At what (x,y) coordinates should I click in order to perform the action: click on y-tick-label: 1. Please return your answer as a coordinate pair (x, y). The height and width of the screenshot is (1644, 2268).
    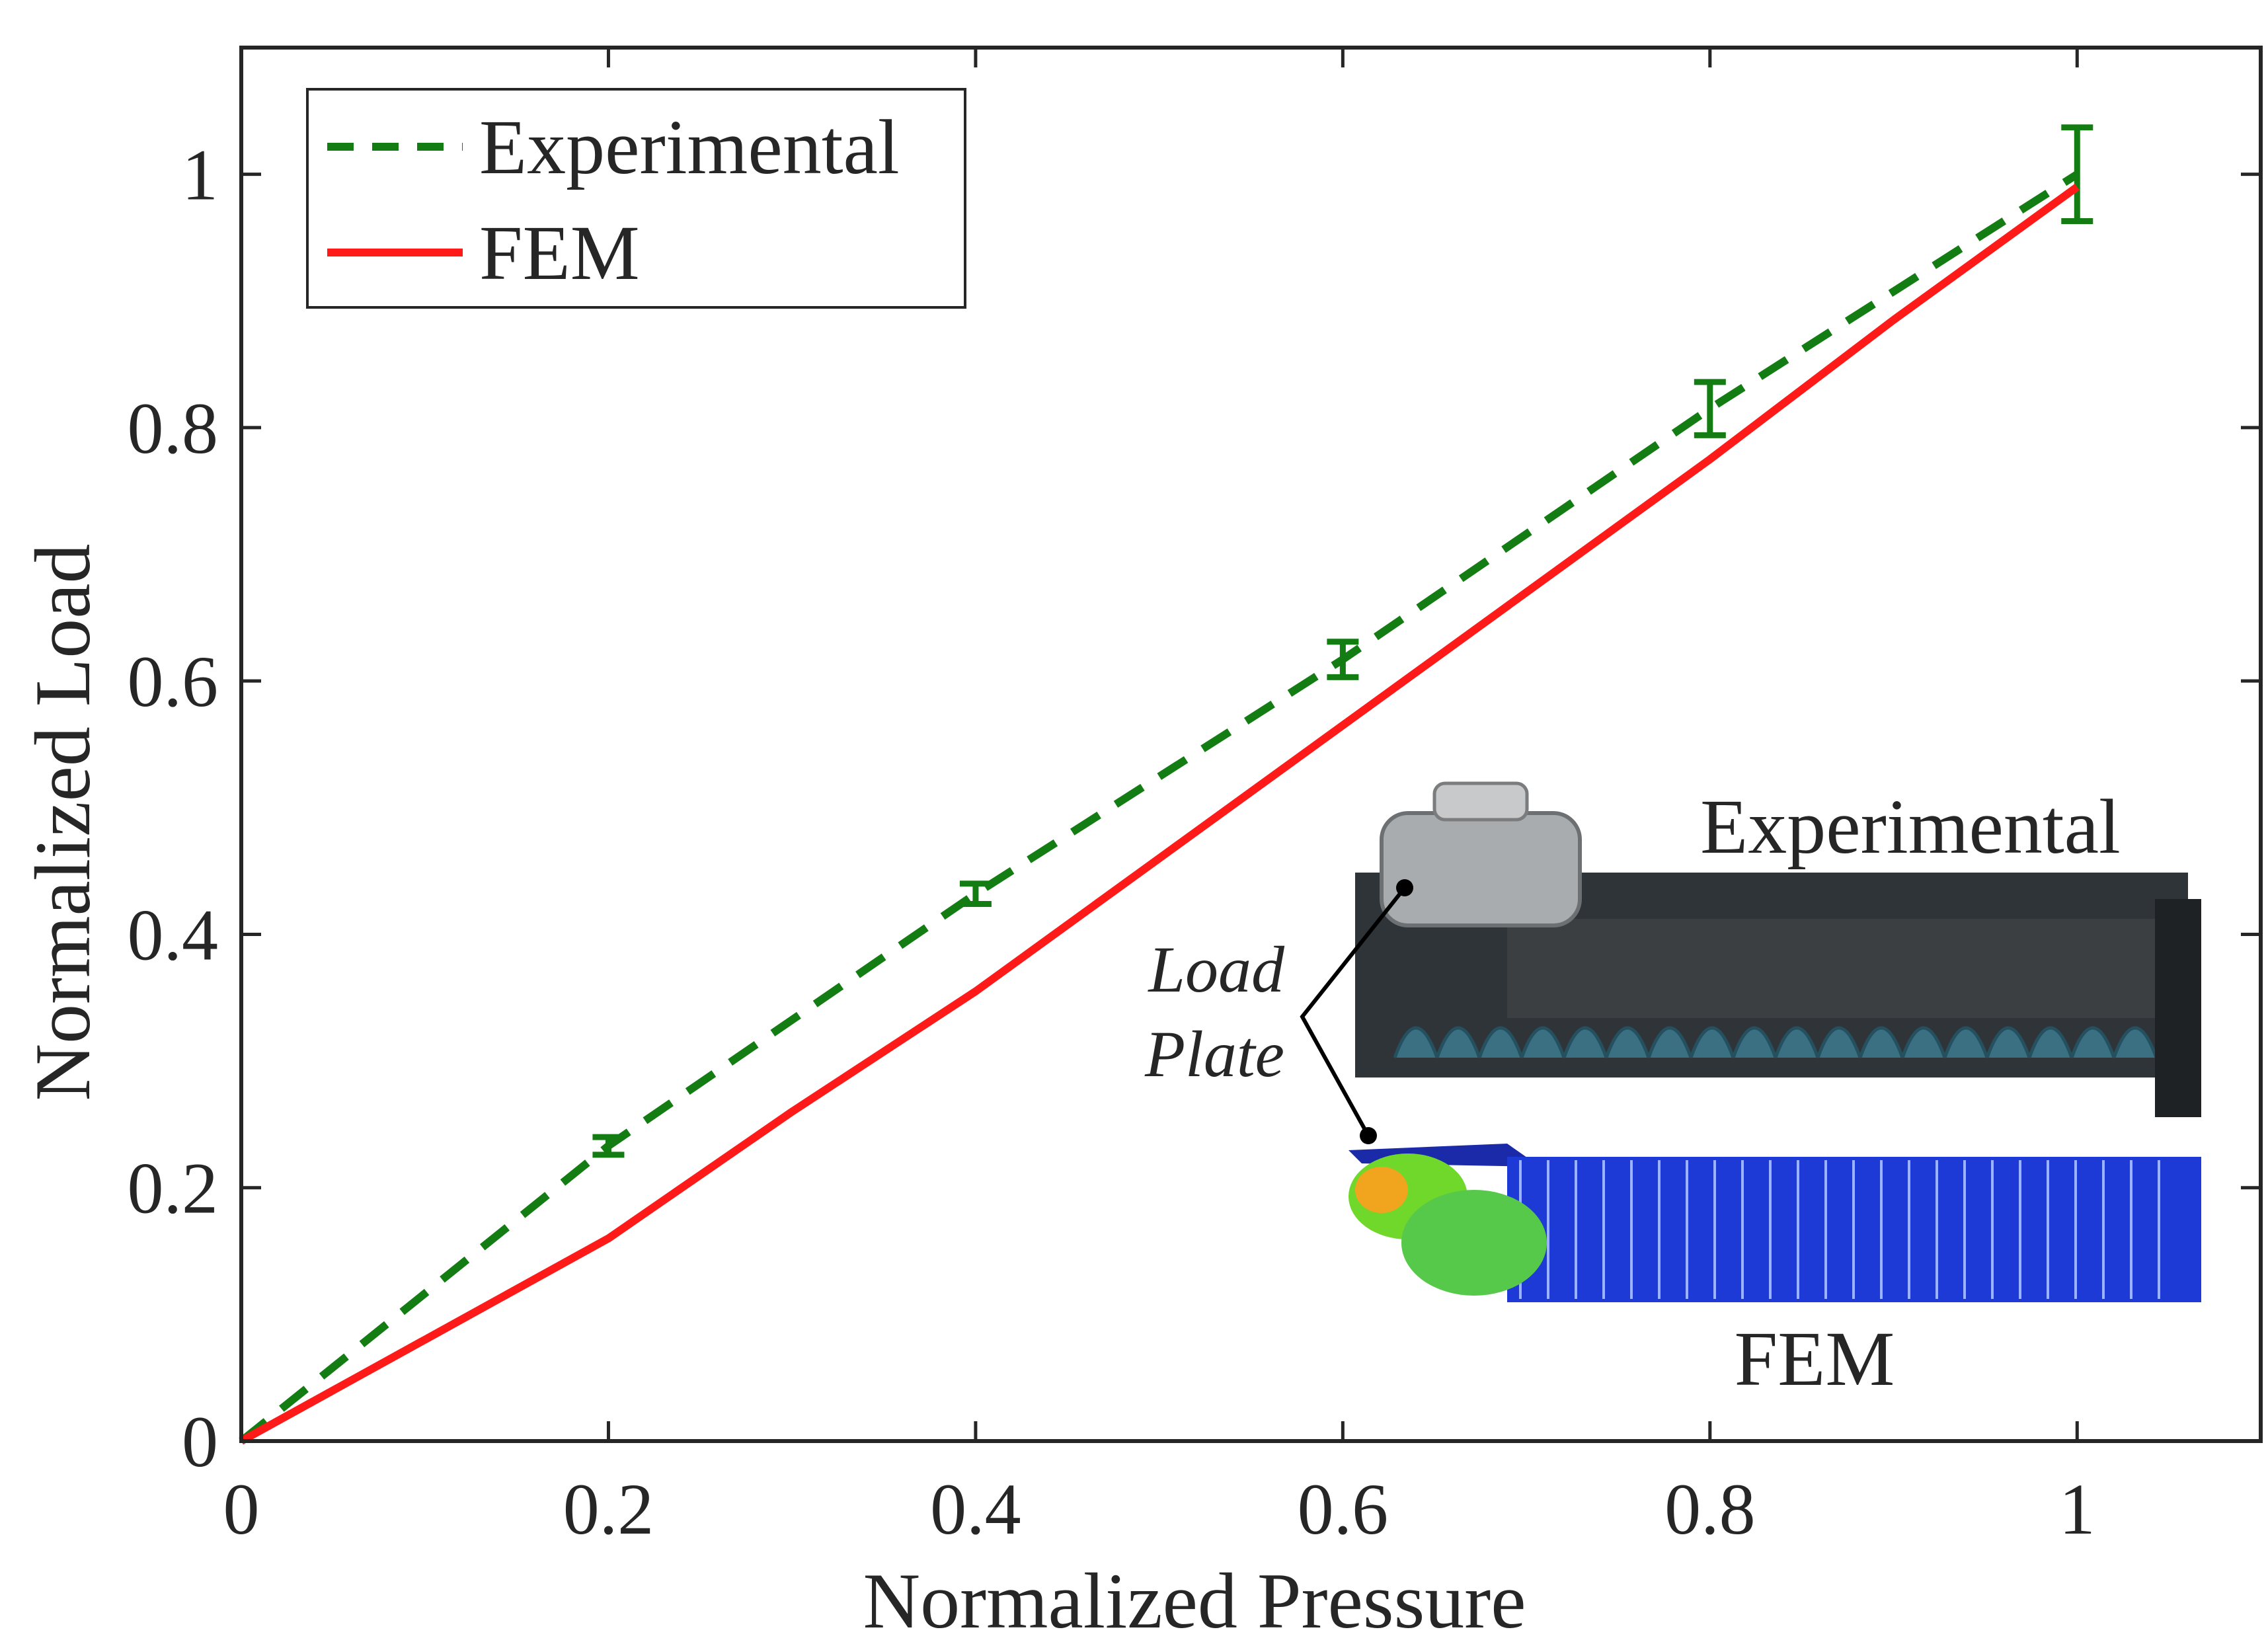
    Looking at the image, I should click on (200, 175).